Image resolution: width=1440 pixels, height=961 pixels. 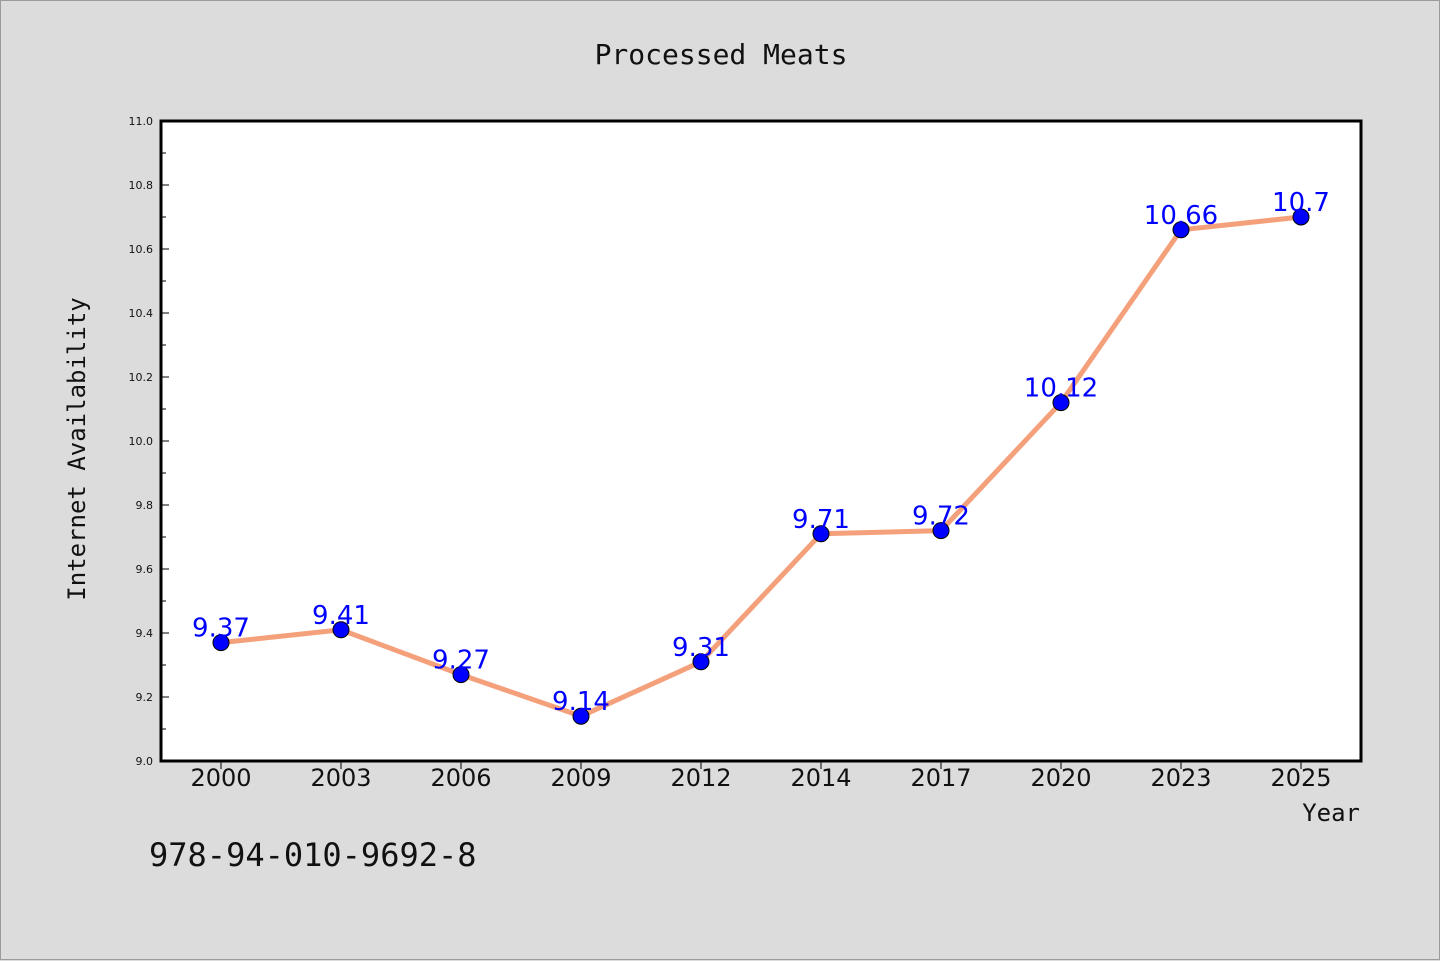 I want to click on y-tick-label: 9.4, so click(x=145, y=633).